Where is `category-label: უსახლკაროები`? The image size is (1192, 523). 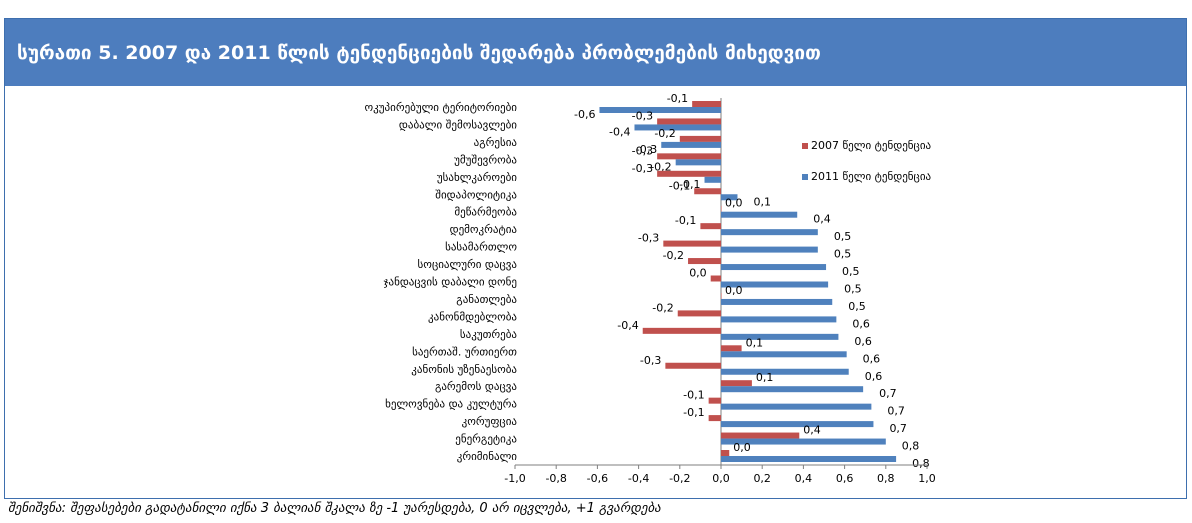
category-label: უსახლკაროები is located at coordinates (477, 177).